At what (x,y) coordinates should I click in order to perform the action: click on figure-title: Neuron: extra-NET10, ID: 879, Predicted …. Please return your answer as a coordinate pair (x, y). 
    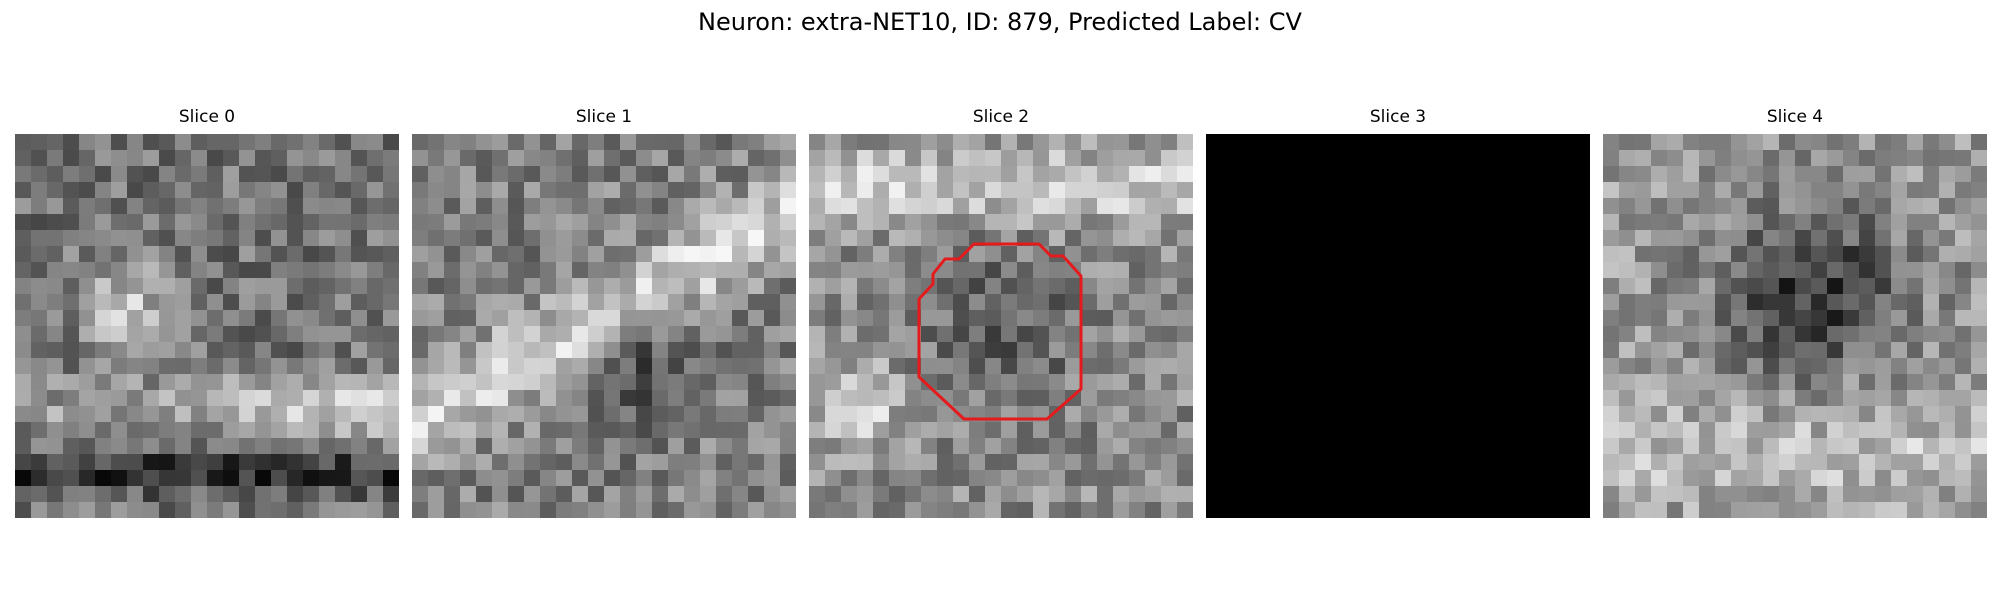
    Looking at the image, I should click on (1000, 22).